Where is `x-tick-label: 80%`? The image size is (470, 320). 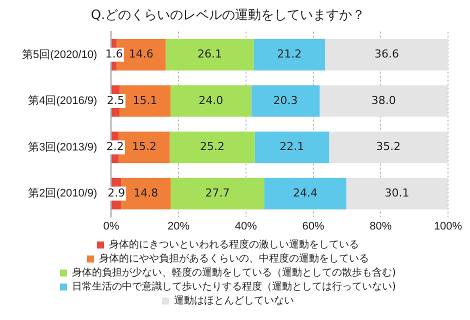 x-tick-label: 80% is located at coordinates (381, 226).